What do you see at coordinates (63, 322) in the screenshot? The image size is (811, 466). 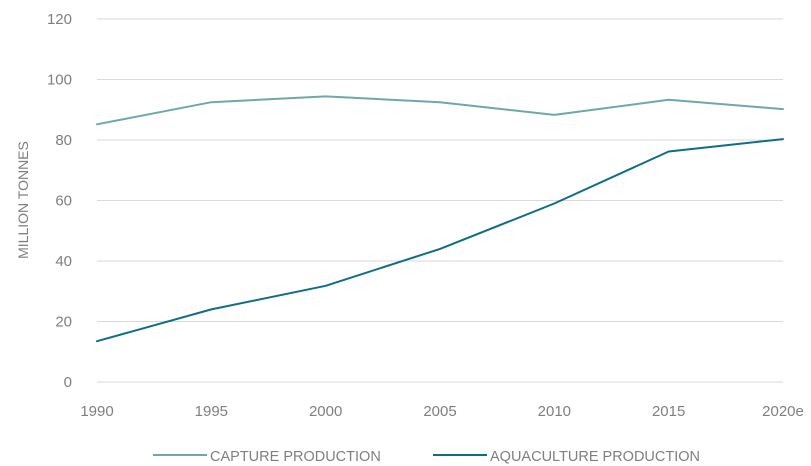 I see `y-tick-label: 20` at bounding box center [63, 322].